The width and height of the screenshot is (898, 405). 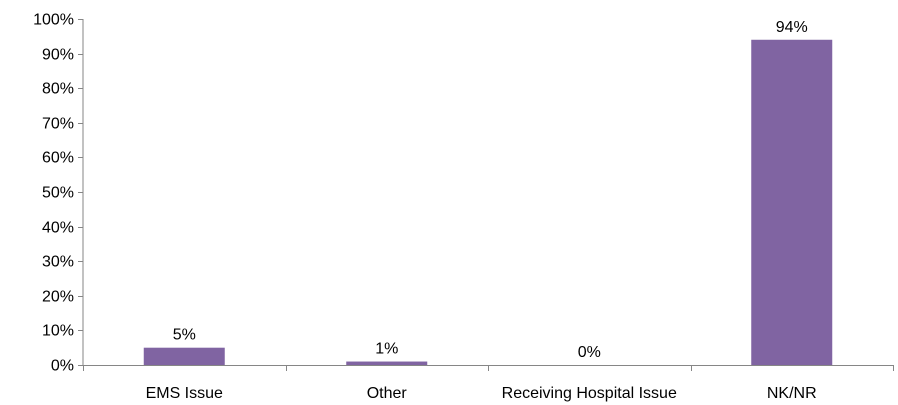 I want to click on y-tick-label: 90%, so click(x=58, y=55).